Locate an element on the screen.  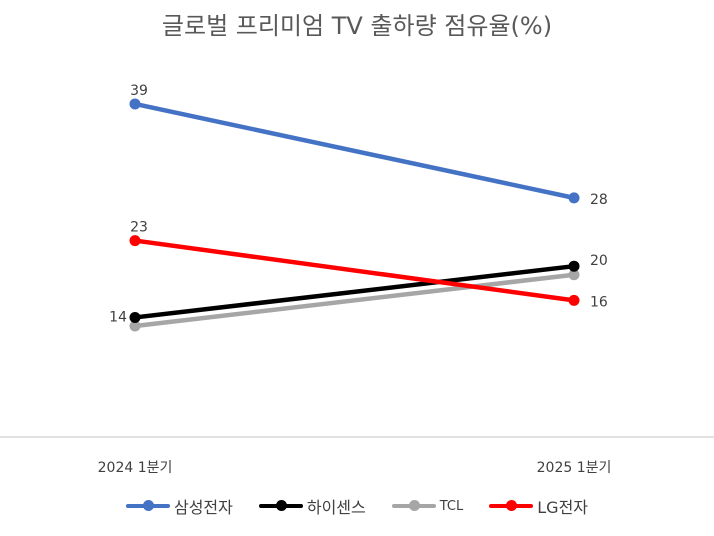
chart-legend: 삼성전자 하이센스 TCL LG전자 is located at coordinates (357, 506).